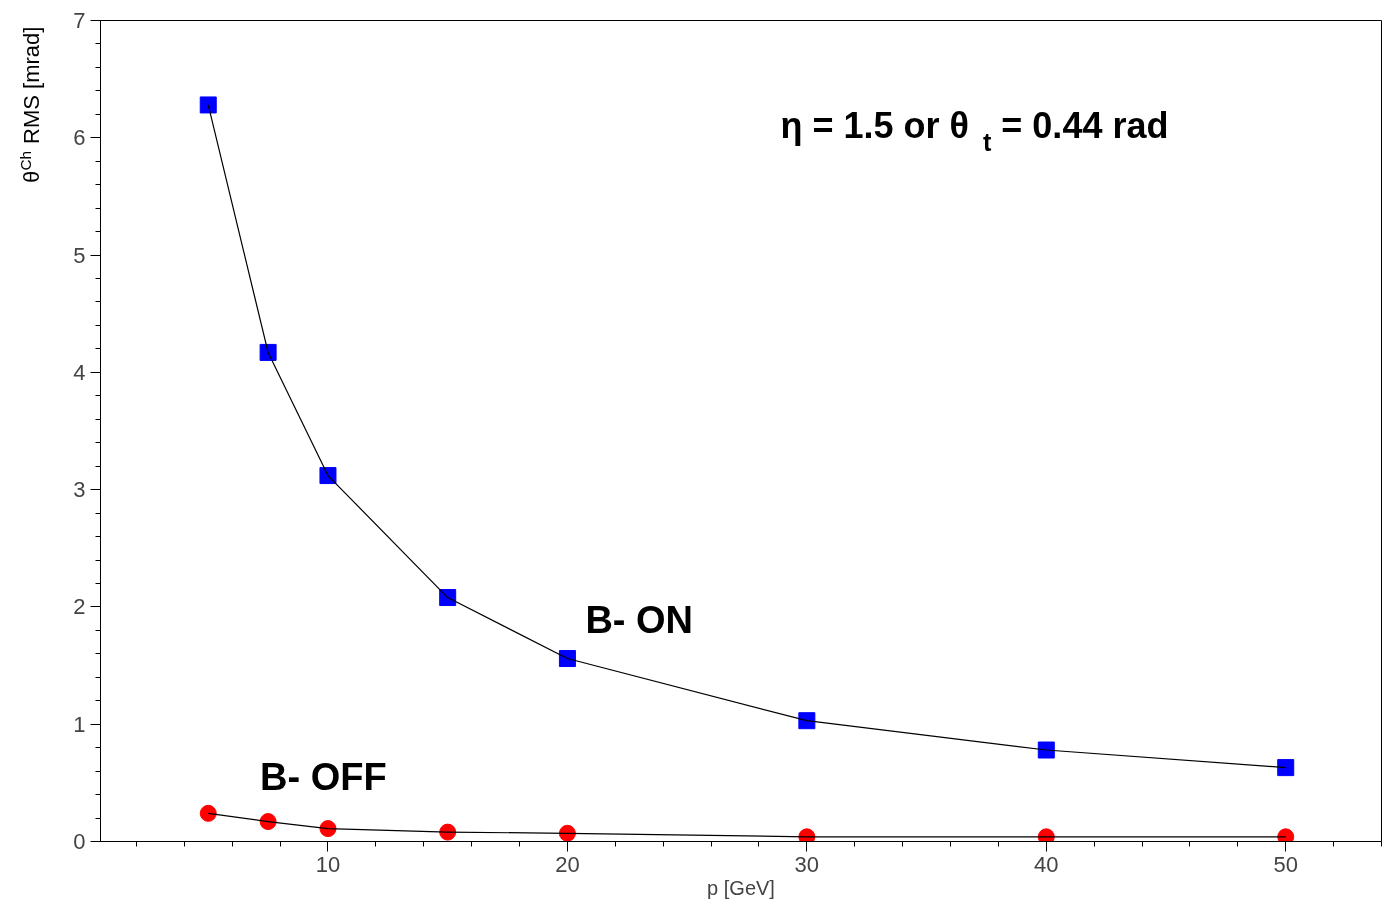 The image size is (1396, 915). Describe the element at coordinates (30, 104) in the screenshot. I see `y-axis-title: θCh RMS [mrad]` at that location.